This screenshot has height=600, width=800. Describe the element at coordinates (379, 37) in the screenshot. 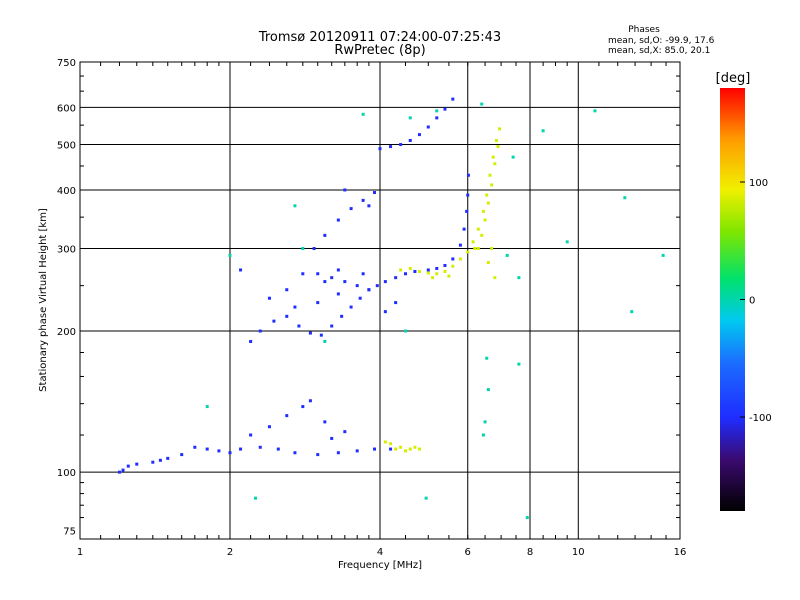

I see `chart-title: Tromsø 20120911 07:24:00-07:25:43` at that location.